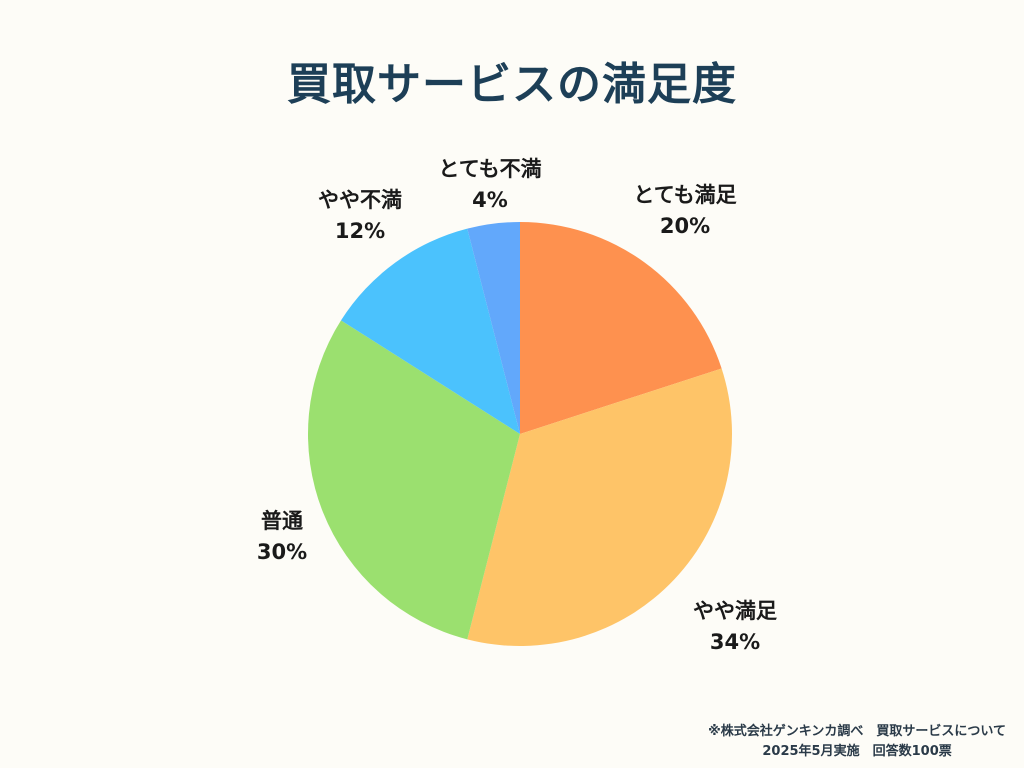 The image size is (1024, 768). I want to click on label-name: やや満足, so click(735, 611).